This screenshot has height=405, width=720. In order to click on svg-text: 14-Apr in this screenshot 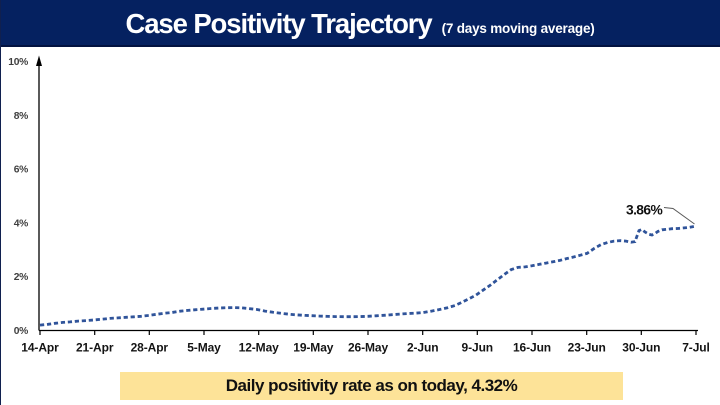, I will do `click(40, 348)`.